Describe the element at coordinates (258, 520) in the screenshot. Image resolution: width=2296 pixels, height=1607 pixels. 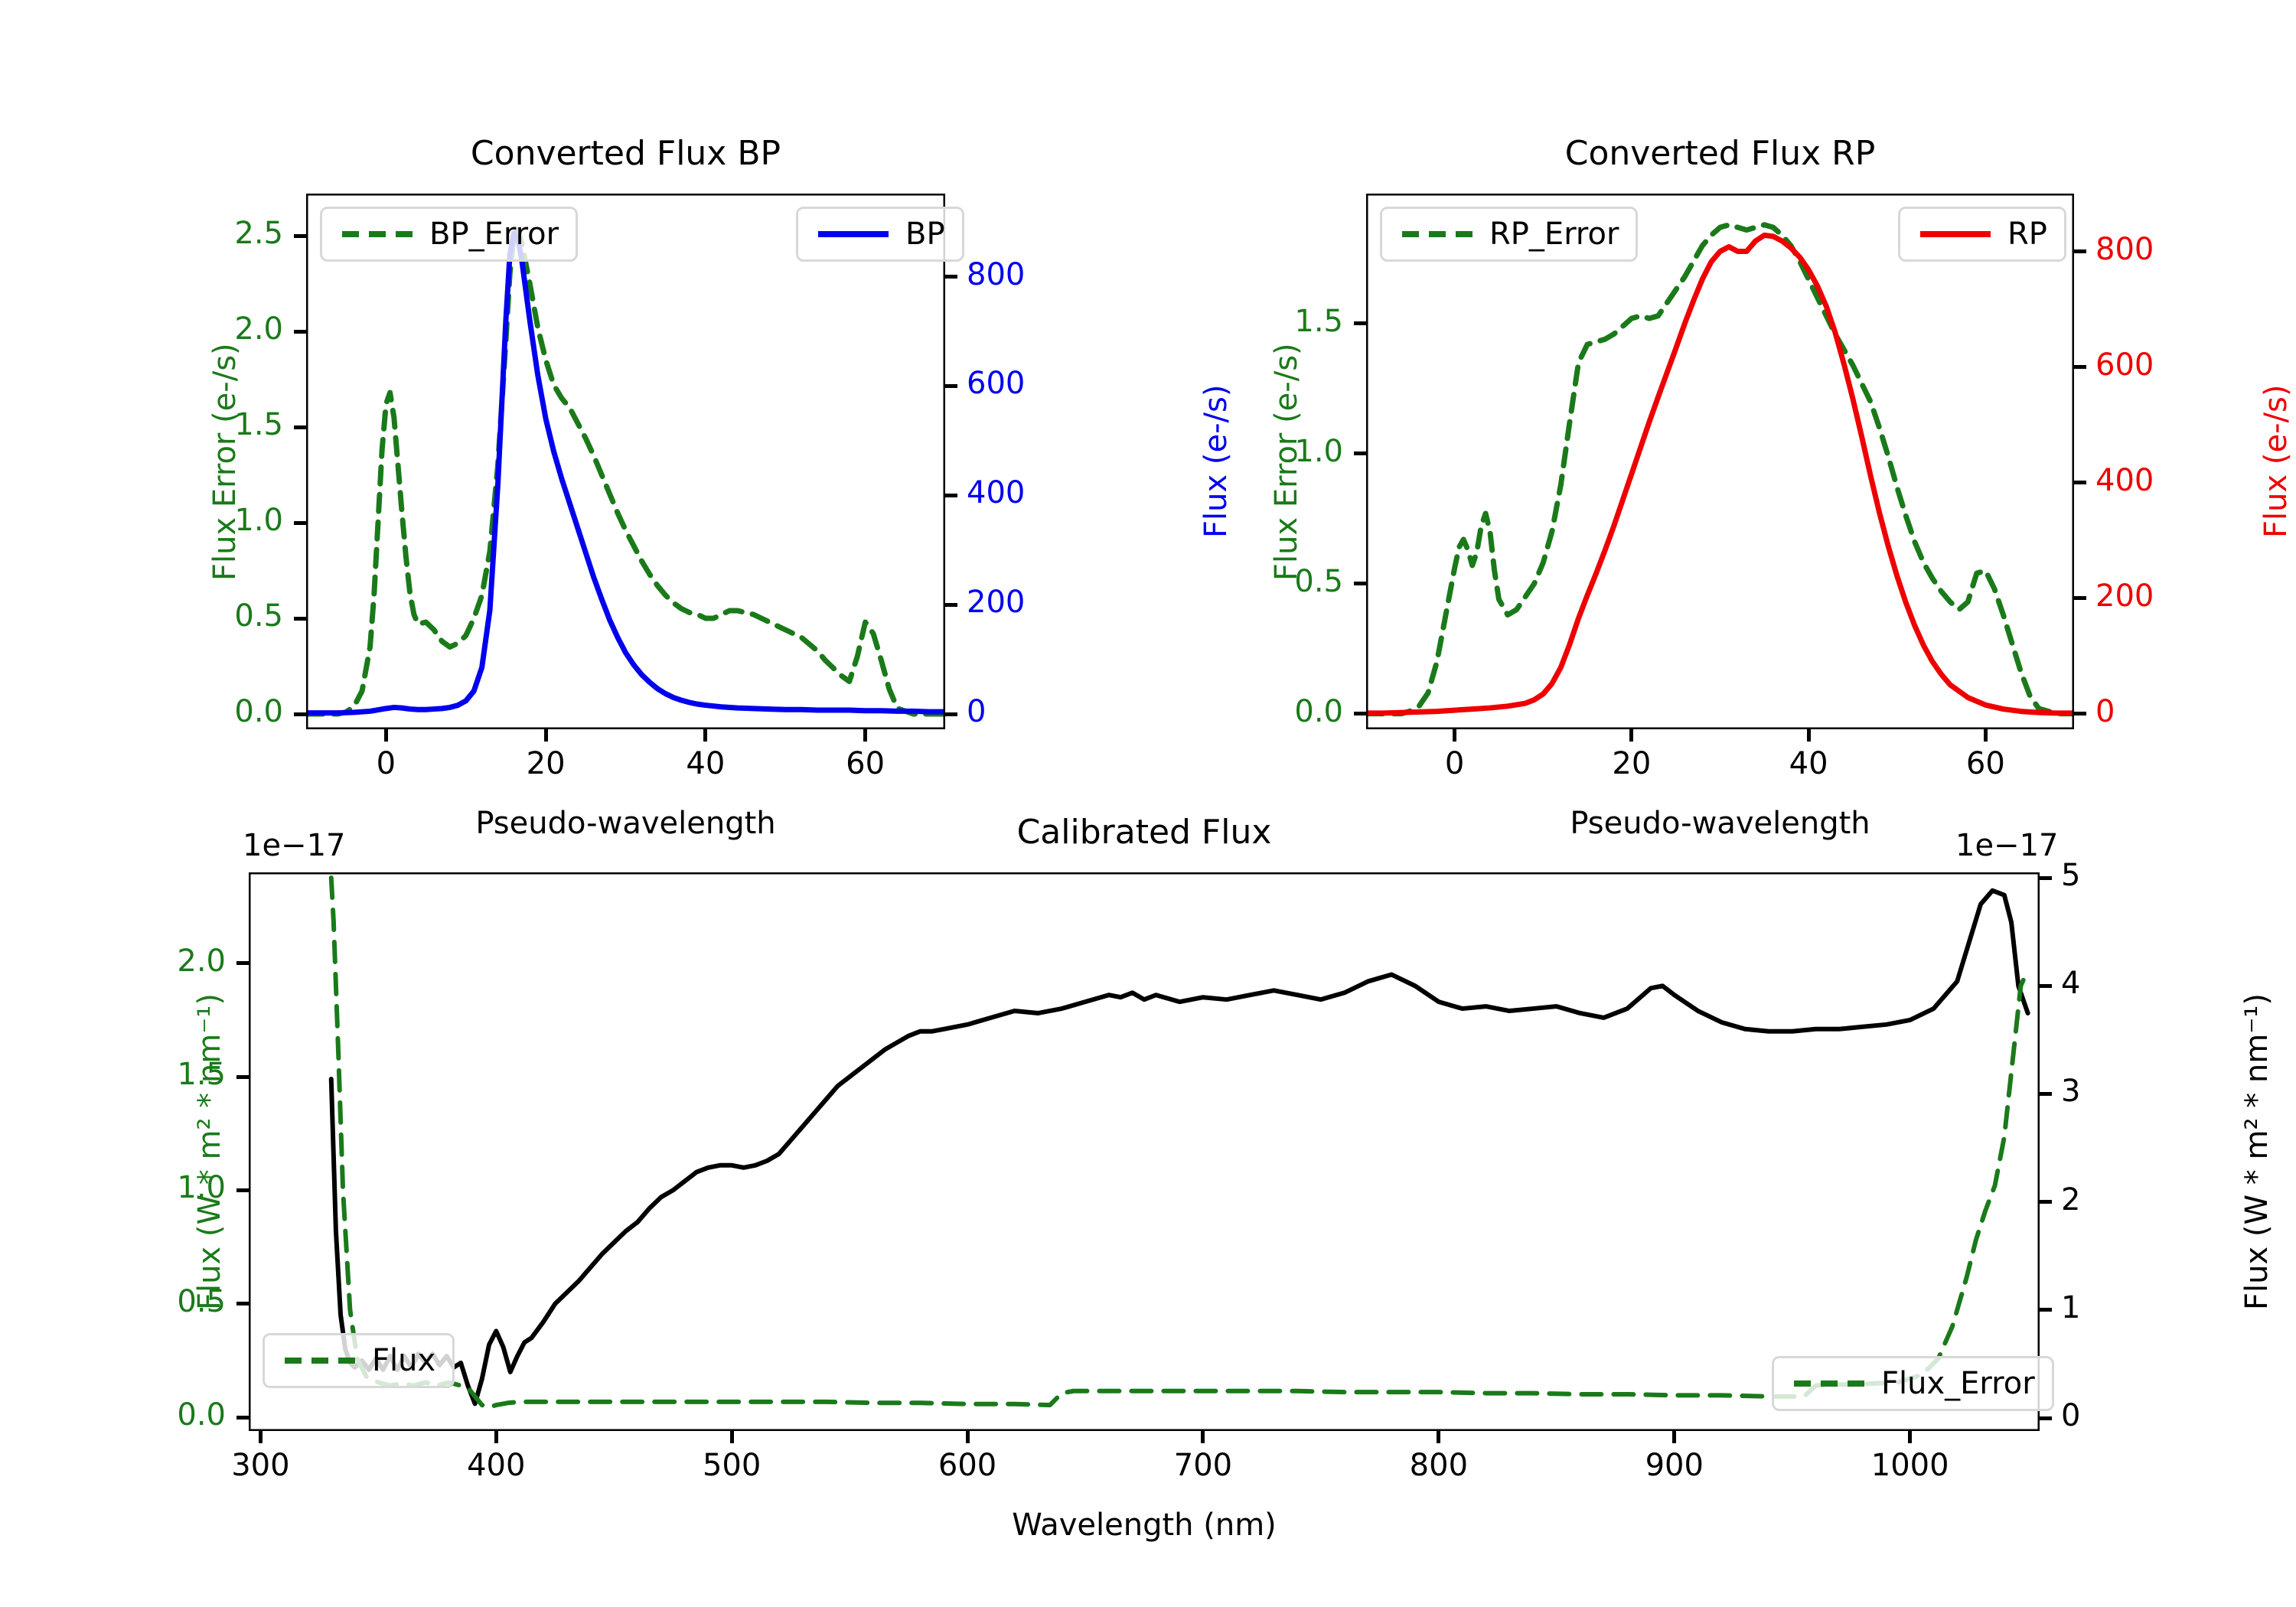
I see `bp-yticklabel-left: 1.0` at that location.